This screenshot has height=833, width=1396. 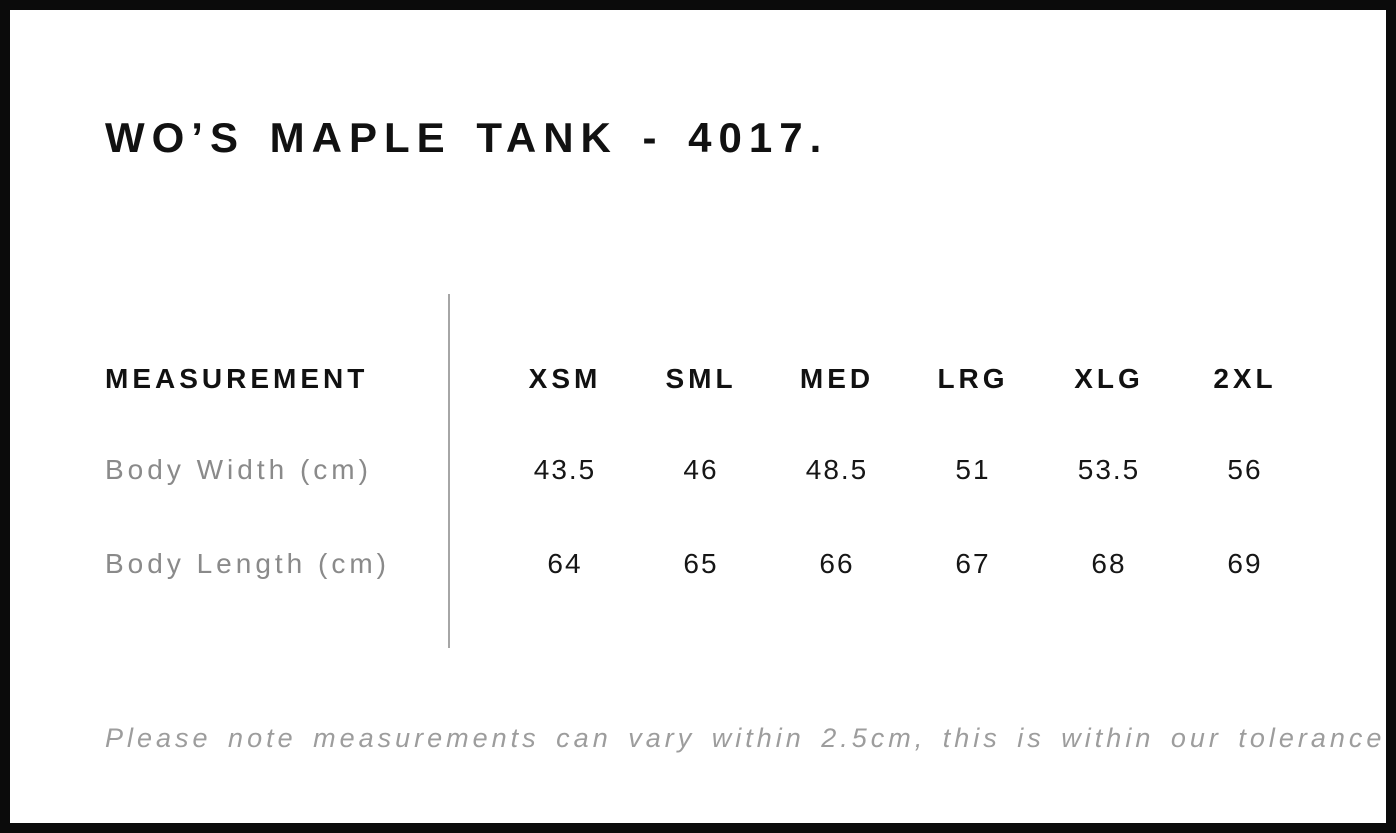 I want to click on column-header-2xl: 2XL, so click(x=1245, y=378).